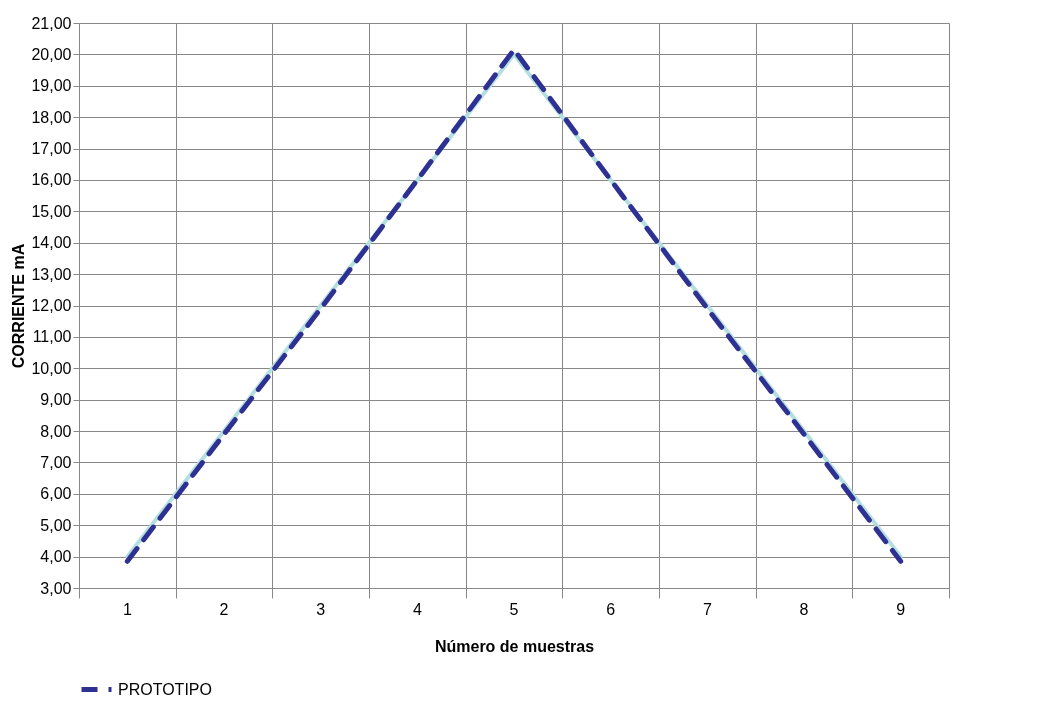  Describe the element at coordinates (224, 609) in the screenshot. I see `x-tick-label: 2` at that location.